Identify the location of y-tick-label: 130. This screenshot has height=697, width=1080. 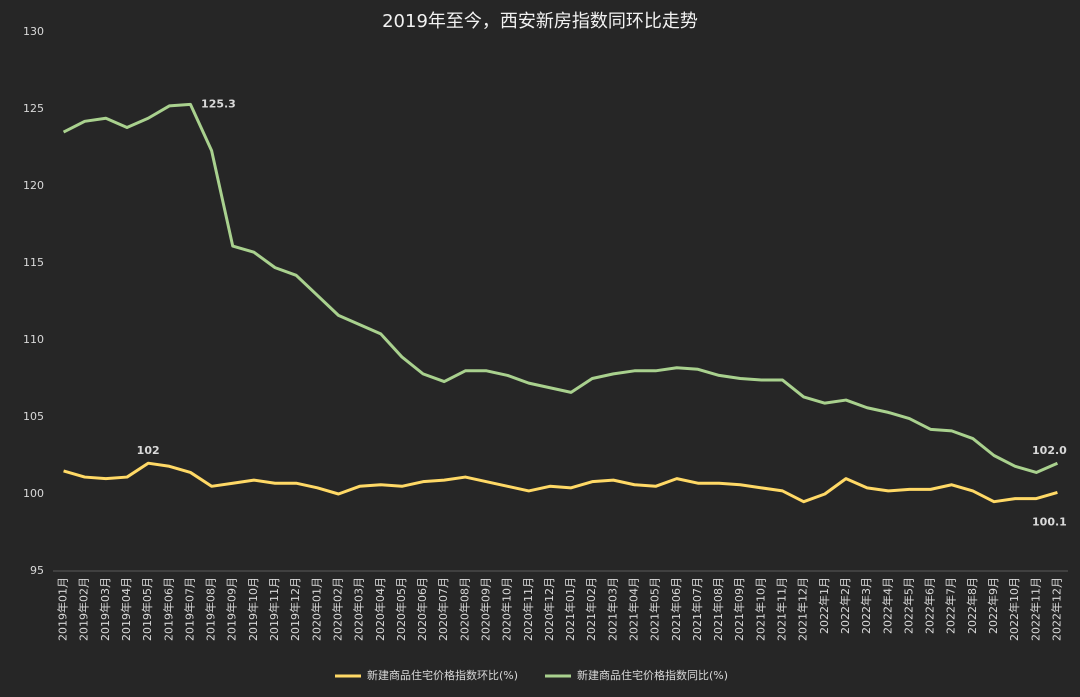
(33, 31).